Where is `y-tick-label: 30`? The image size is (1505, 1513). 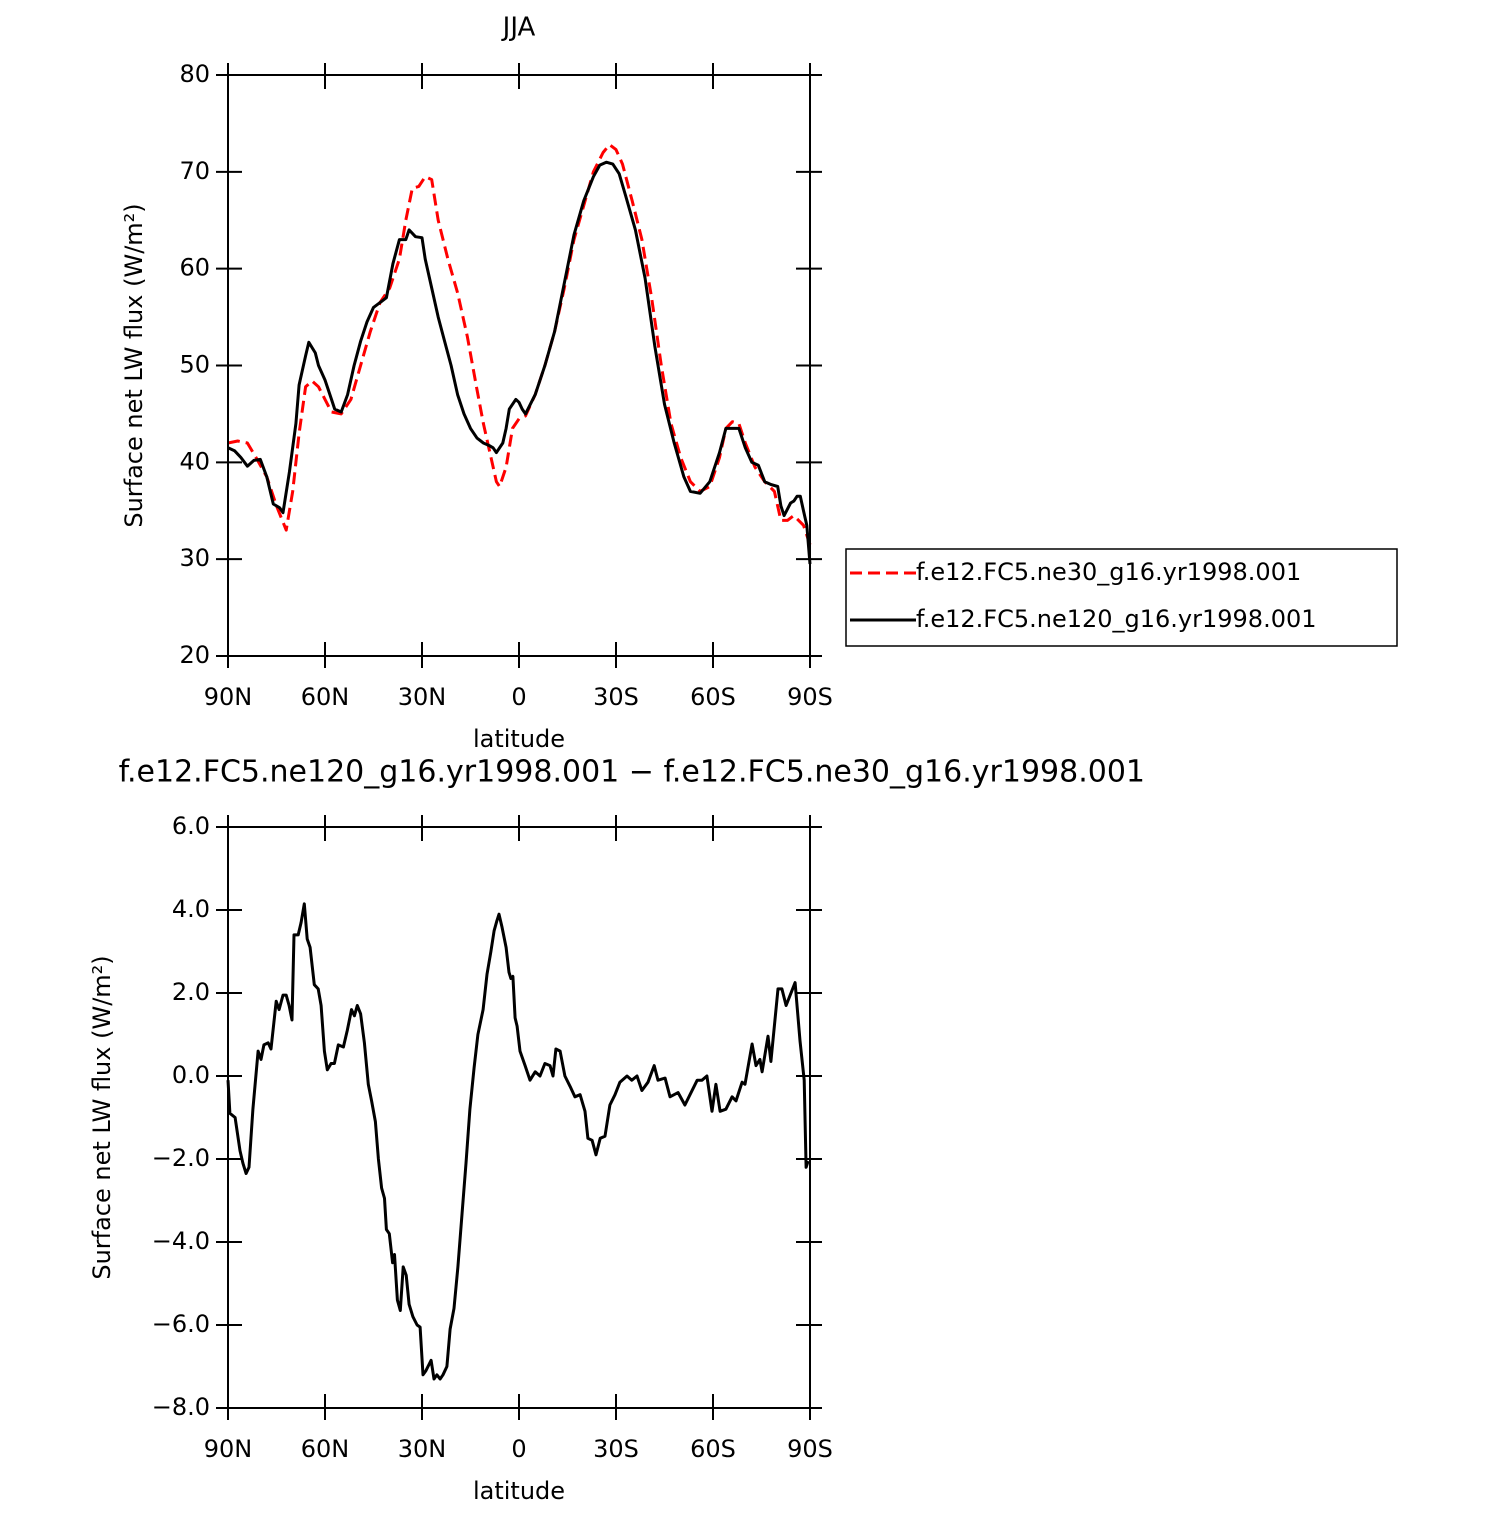 y-tick-label: 30 is located at coordinates (194, 558).